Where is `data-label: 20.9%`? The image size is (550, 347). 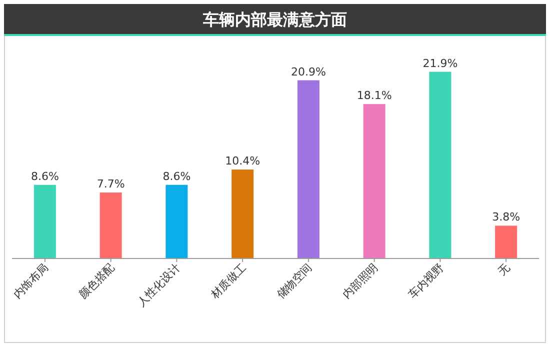
data-label: 20.9% is located at coordinates (308, 71).